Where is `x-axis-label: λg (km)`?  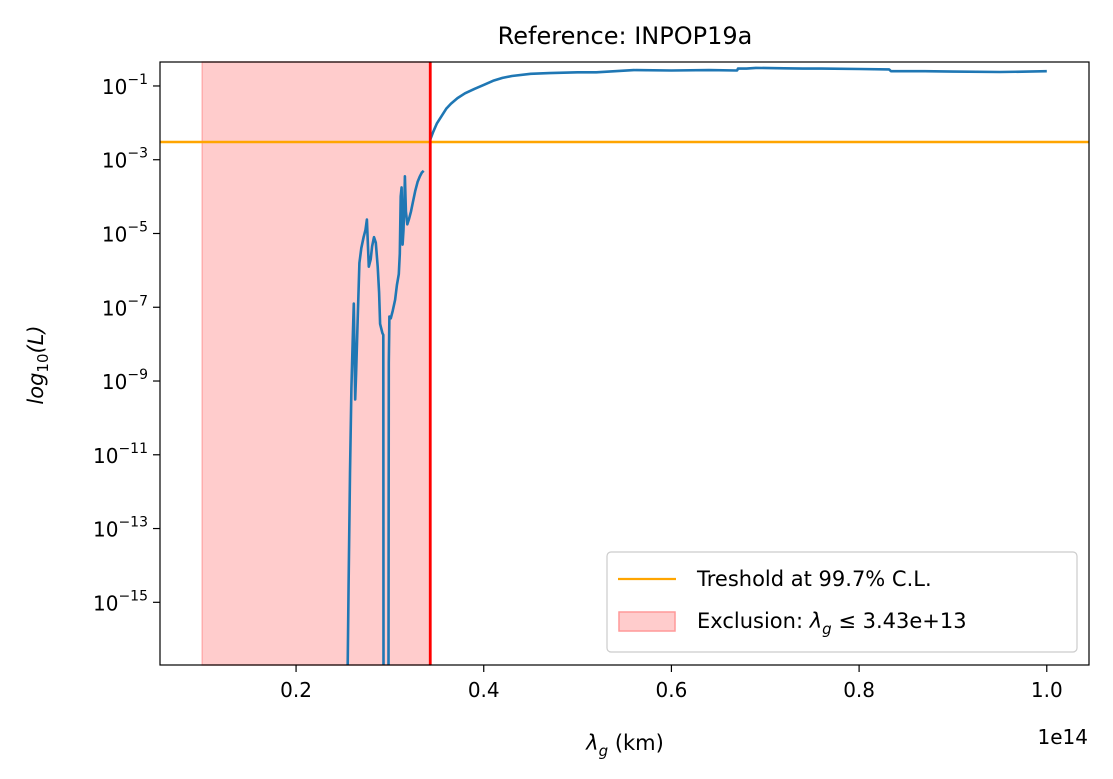
x-axis-label: λg (km) is located at coordinates (624, 745).